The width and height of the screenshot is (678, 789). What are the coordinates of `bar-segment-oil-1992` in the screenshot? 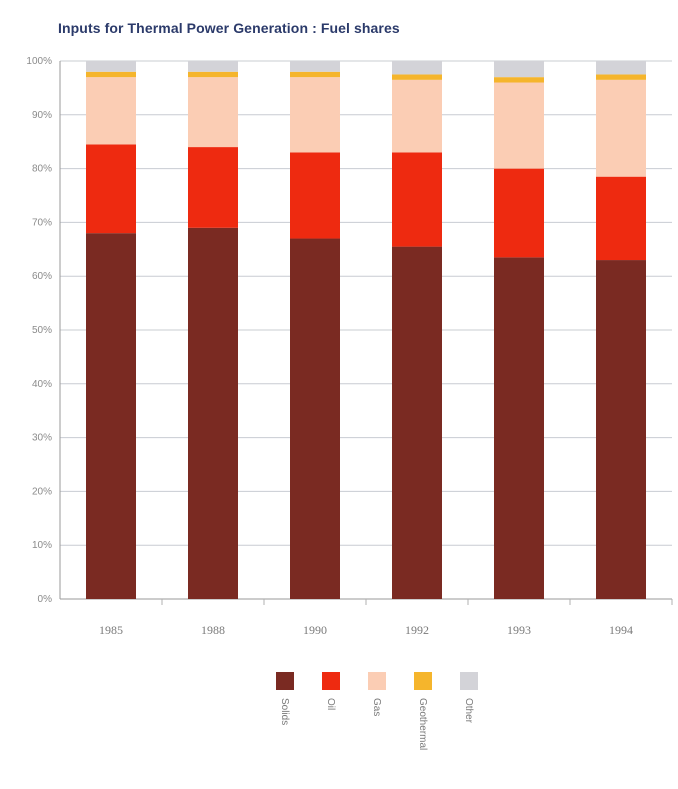 It's located at (417, 199).